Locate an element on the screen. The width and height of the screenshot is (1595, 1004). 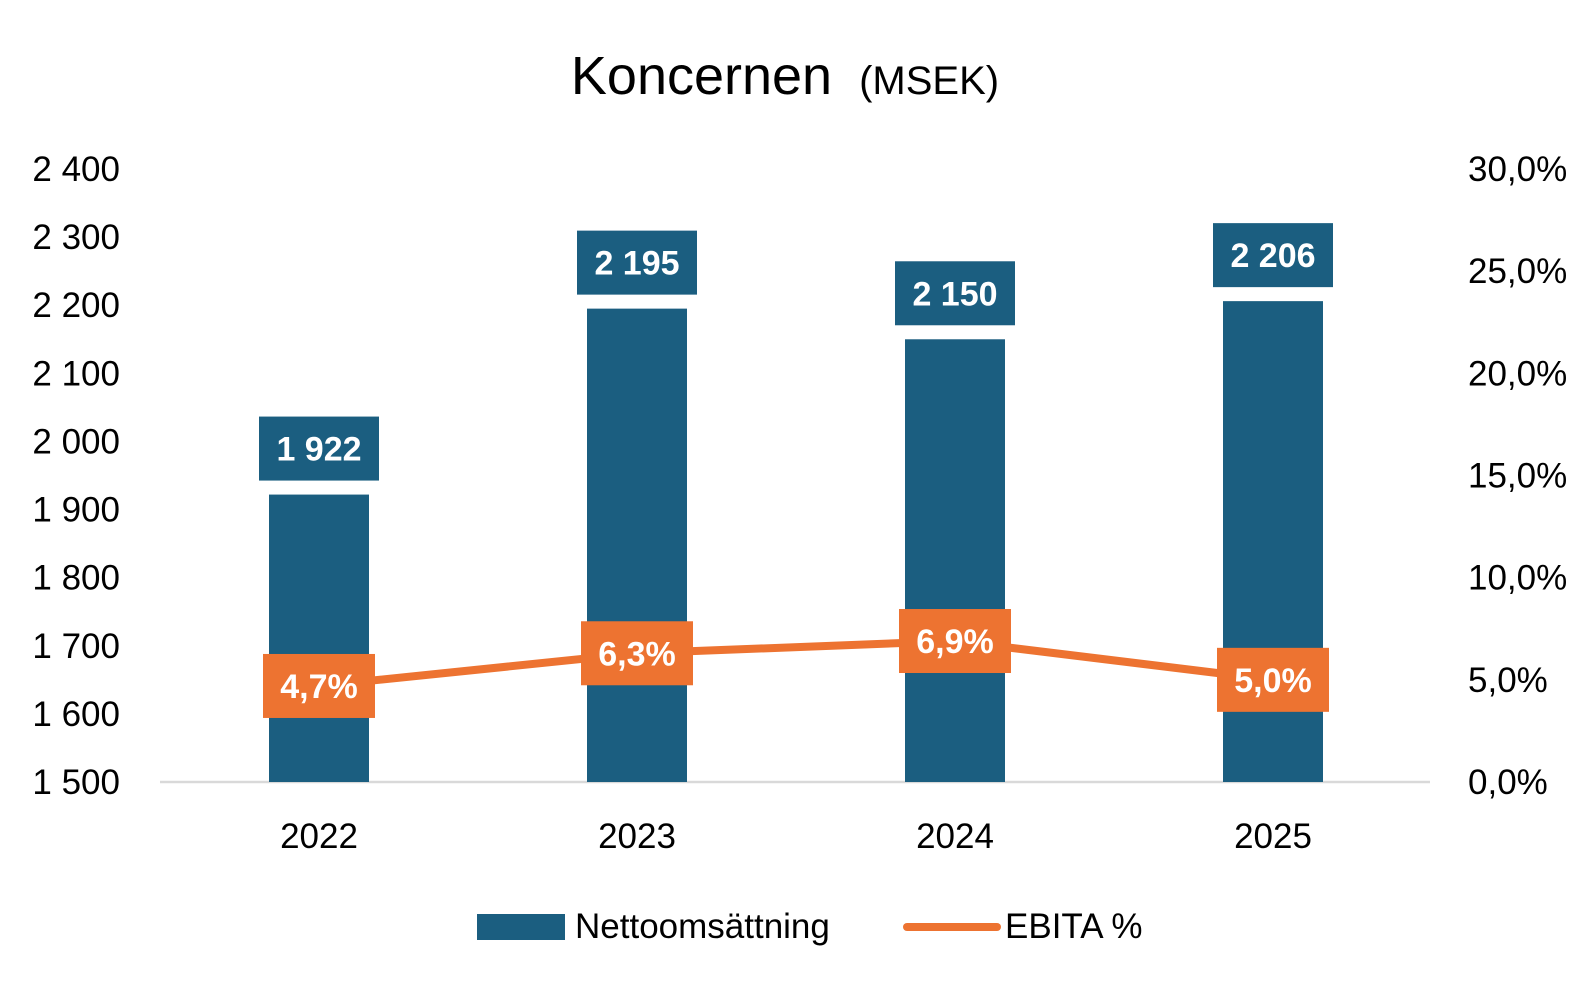
left-axis-tick-label: 1 900 is located at coordinates (76, 510).